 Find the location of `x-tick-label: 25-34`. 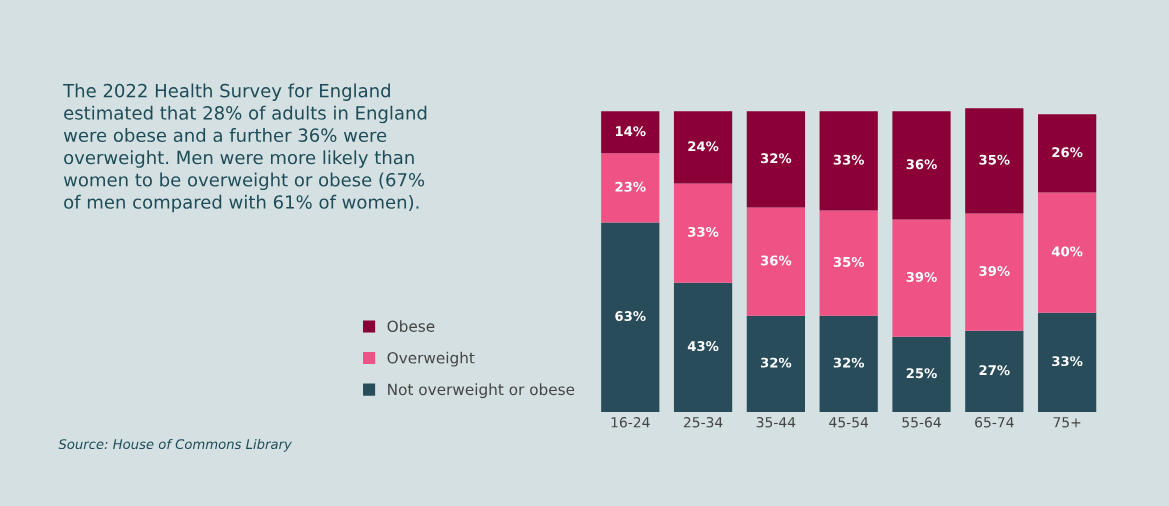

x-tick-label: 25-34 is located at coordinates (703, 422).